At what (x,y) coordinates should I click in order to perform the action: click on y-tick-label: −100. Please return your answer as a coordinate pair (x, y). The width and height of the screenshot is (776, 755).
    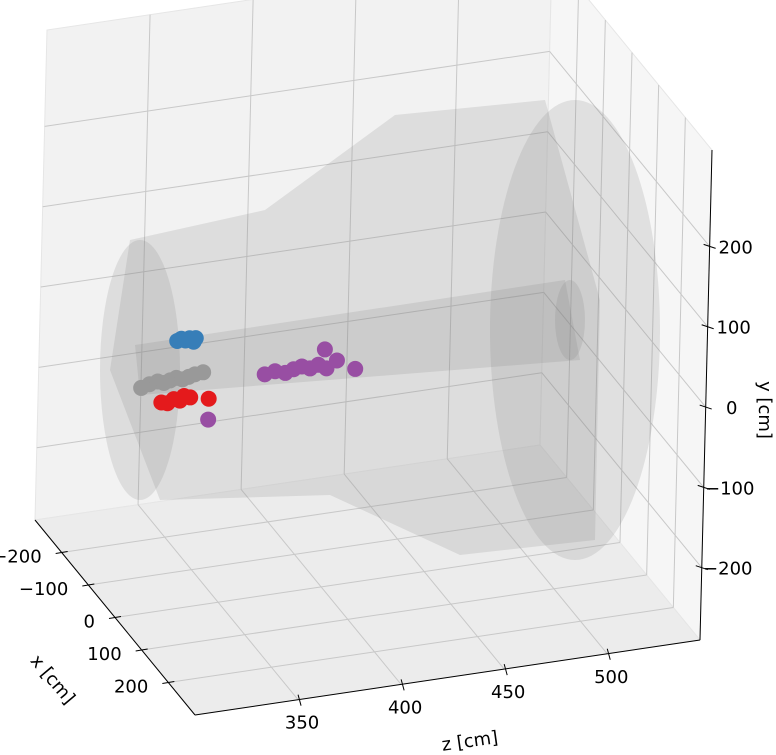
    Looking at the image, I should click on (729, 488).